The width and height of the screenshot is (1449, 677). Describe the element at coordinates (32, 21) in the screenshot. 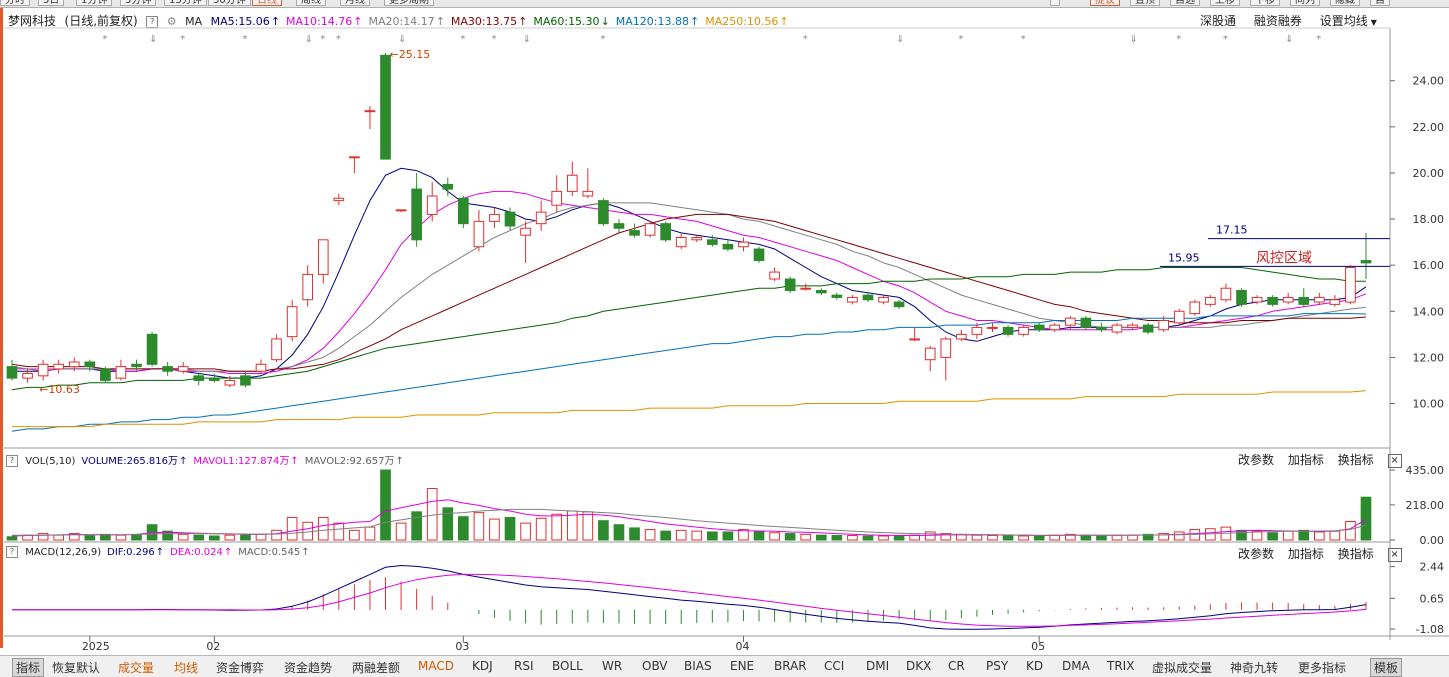

I see `stock-name: 梦网科技` at that location.